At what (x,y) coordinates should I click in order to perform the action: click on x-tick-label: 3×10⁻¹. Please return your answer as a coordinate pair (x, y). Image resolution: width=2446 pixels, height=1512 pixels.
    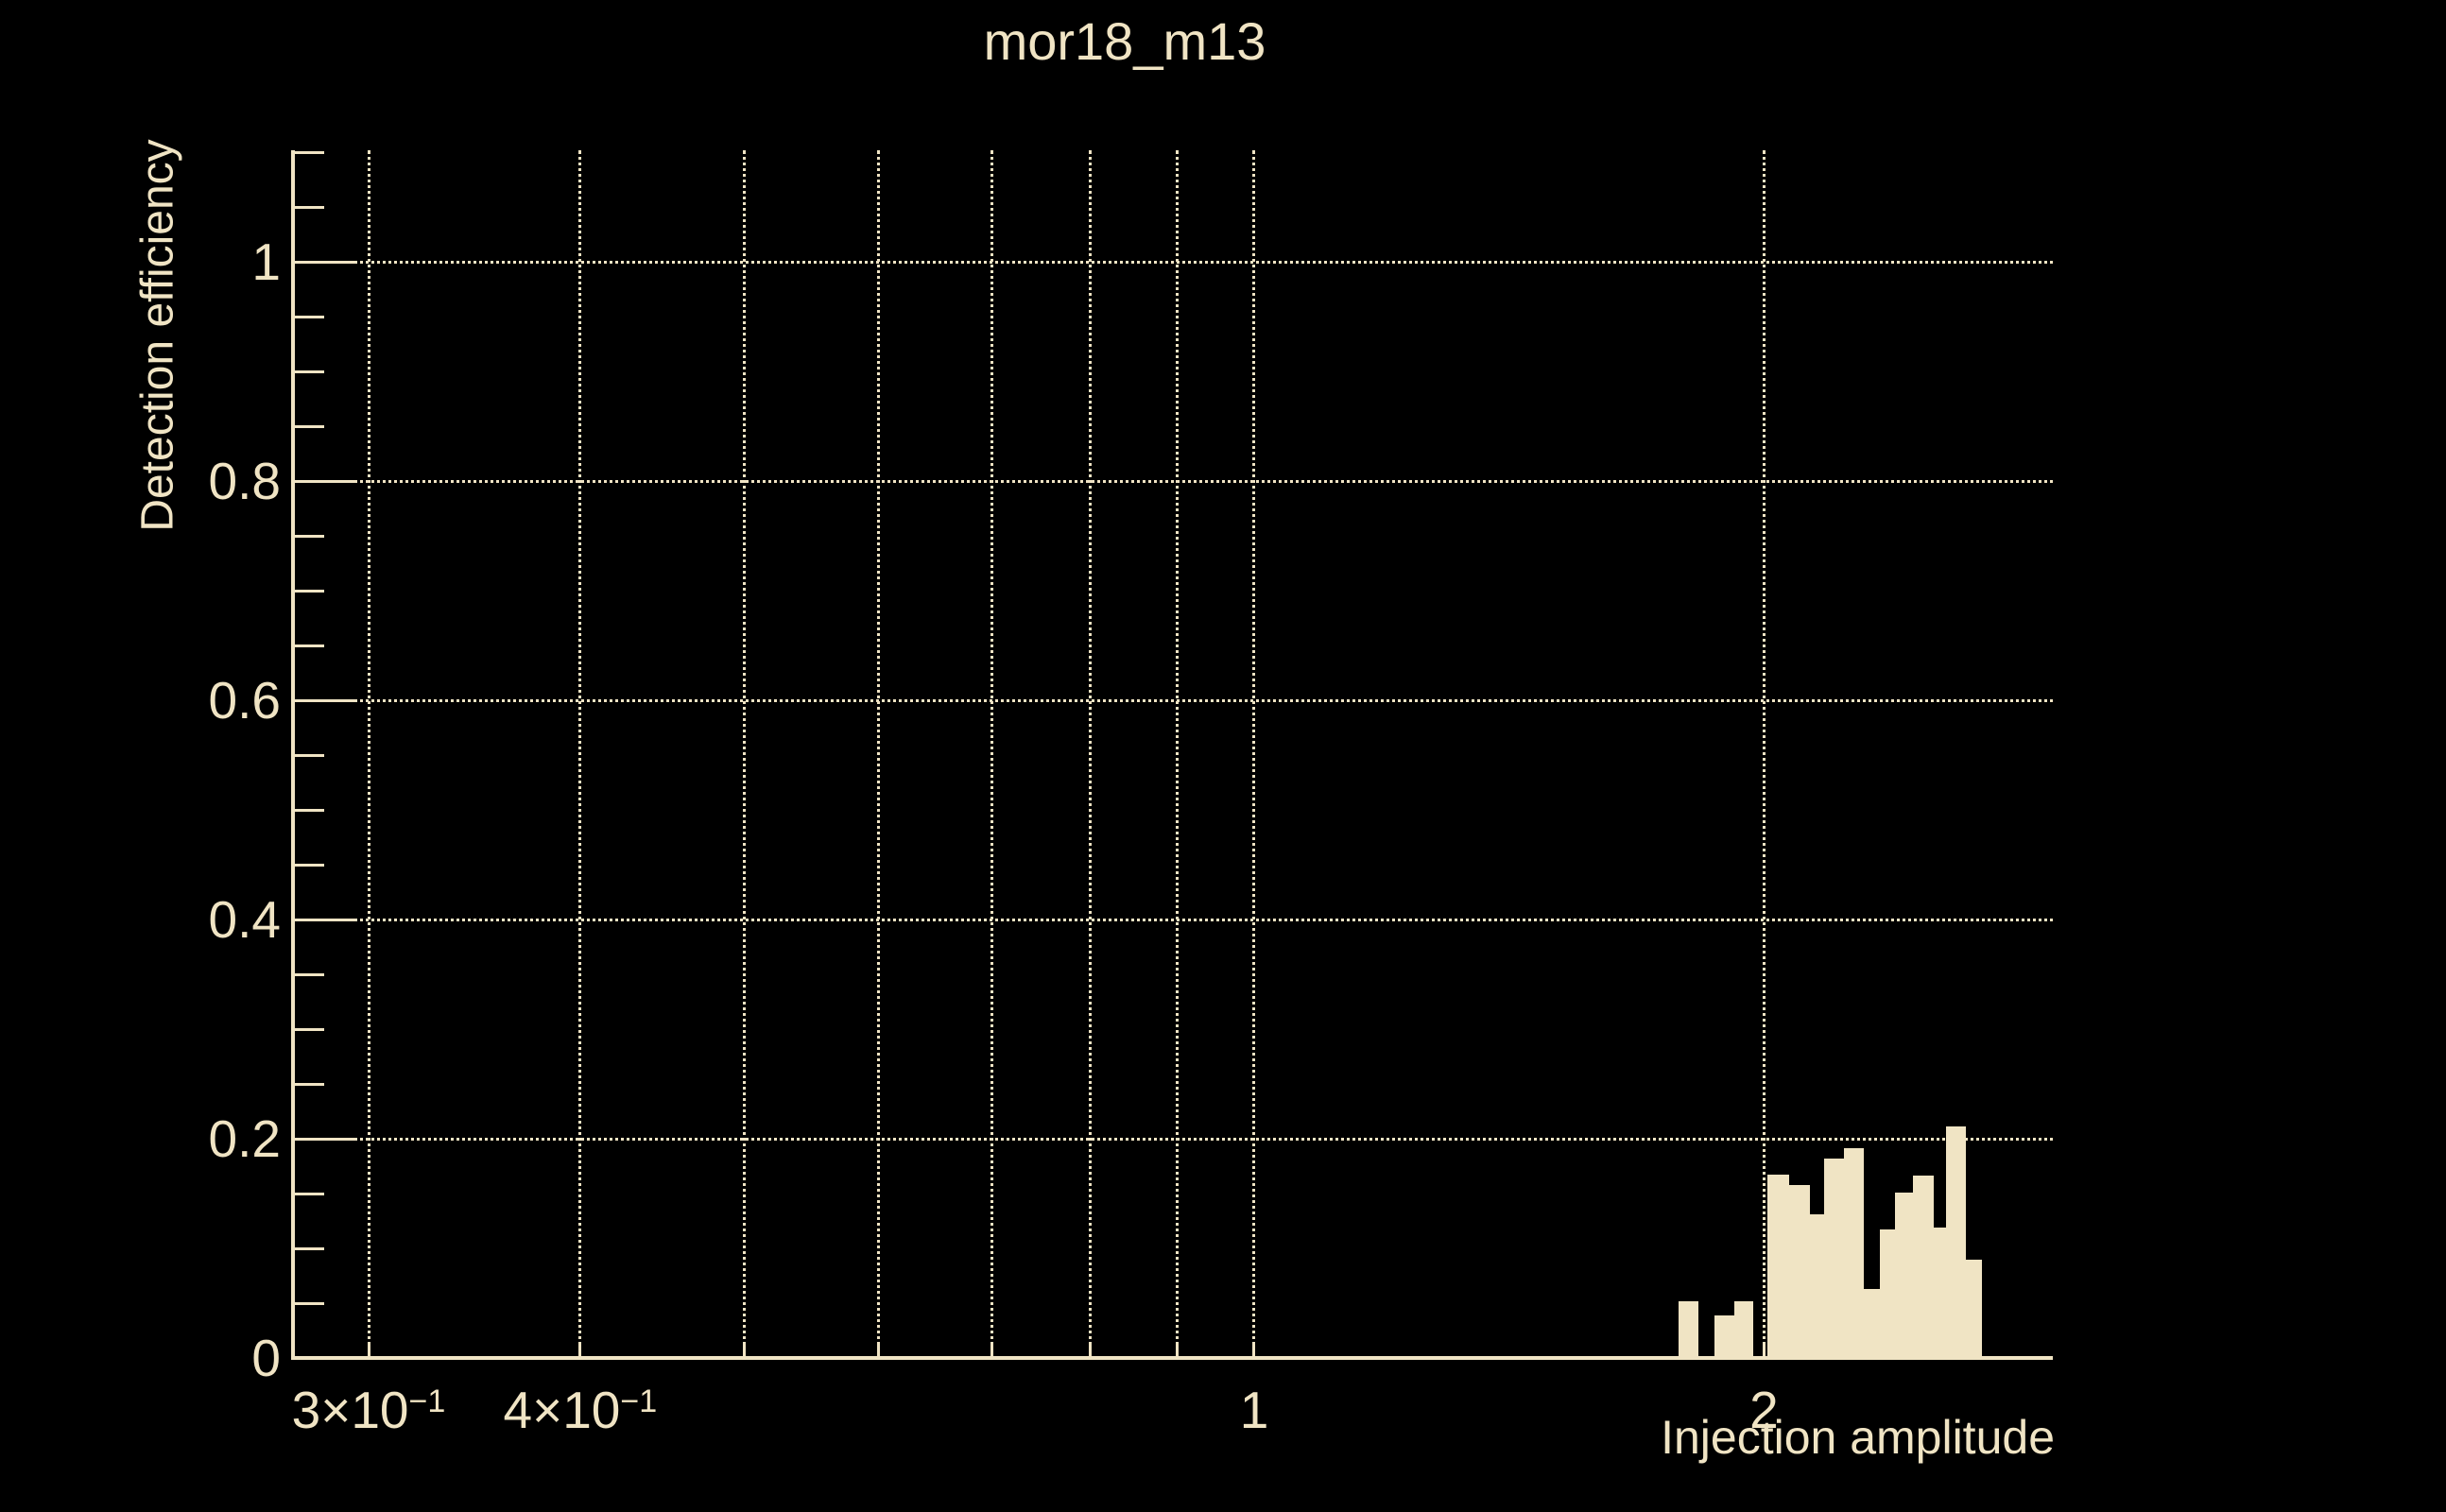
    Looking at the image, I should click on (368, 1410).